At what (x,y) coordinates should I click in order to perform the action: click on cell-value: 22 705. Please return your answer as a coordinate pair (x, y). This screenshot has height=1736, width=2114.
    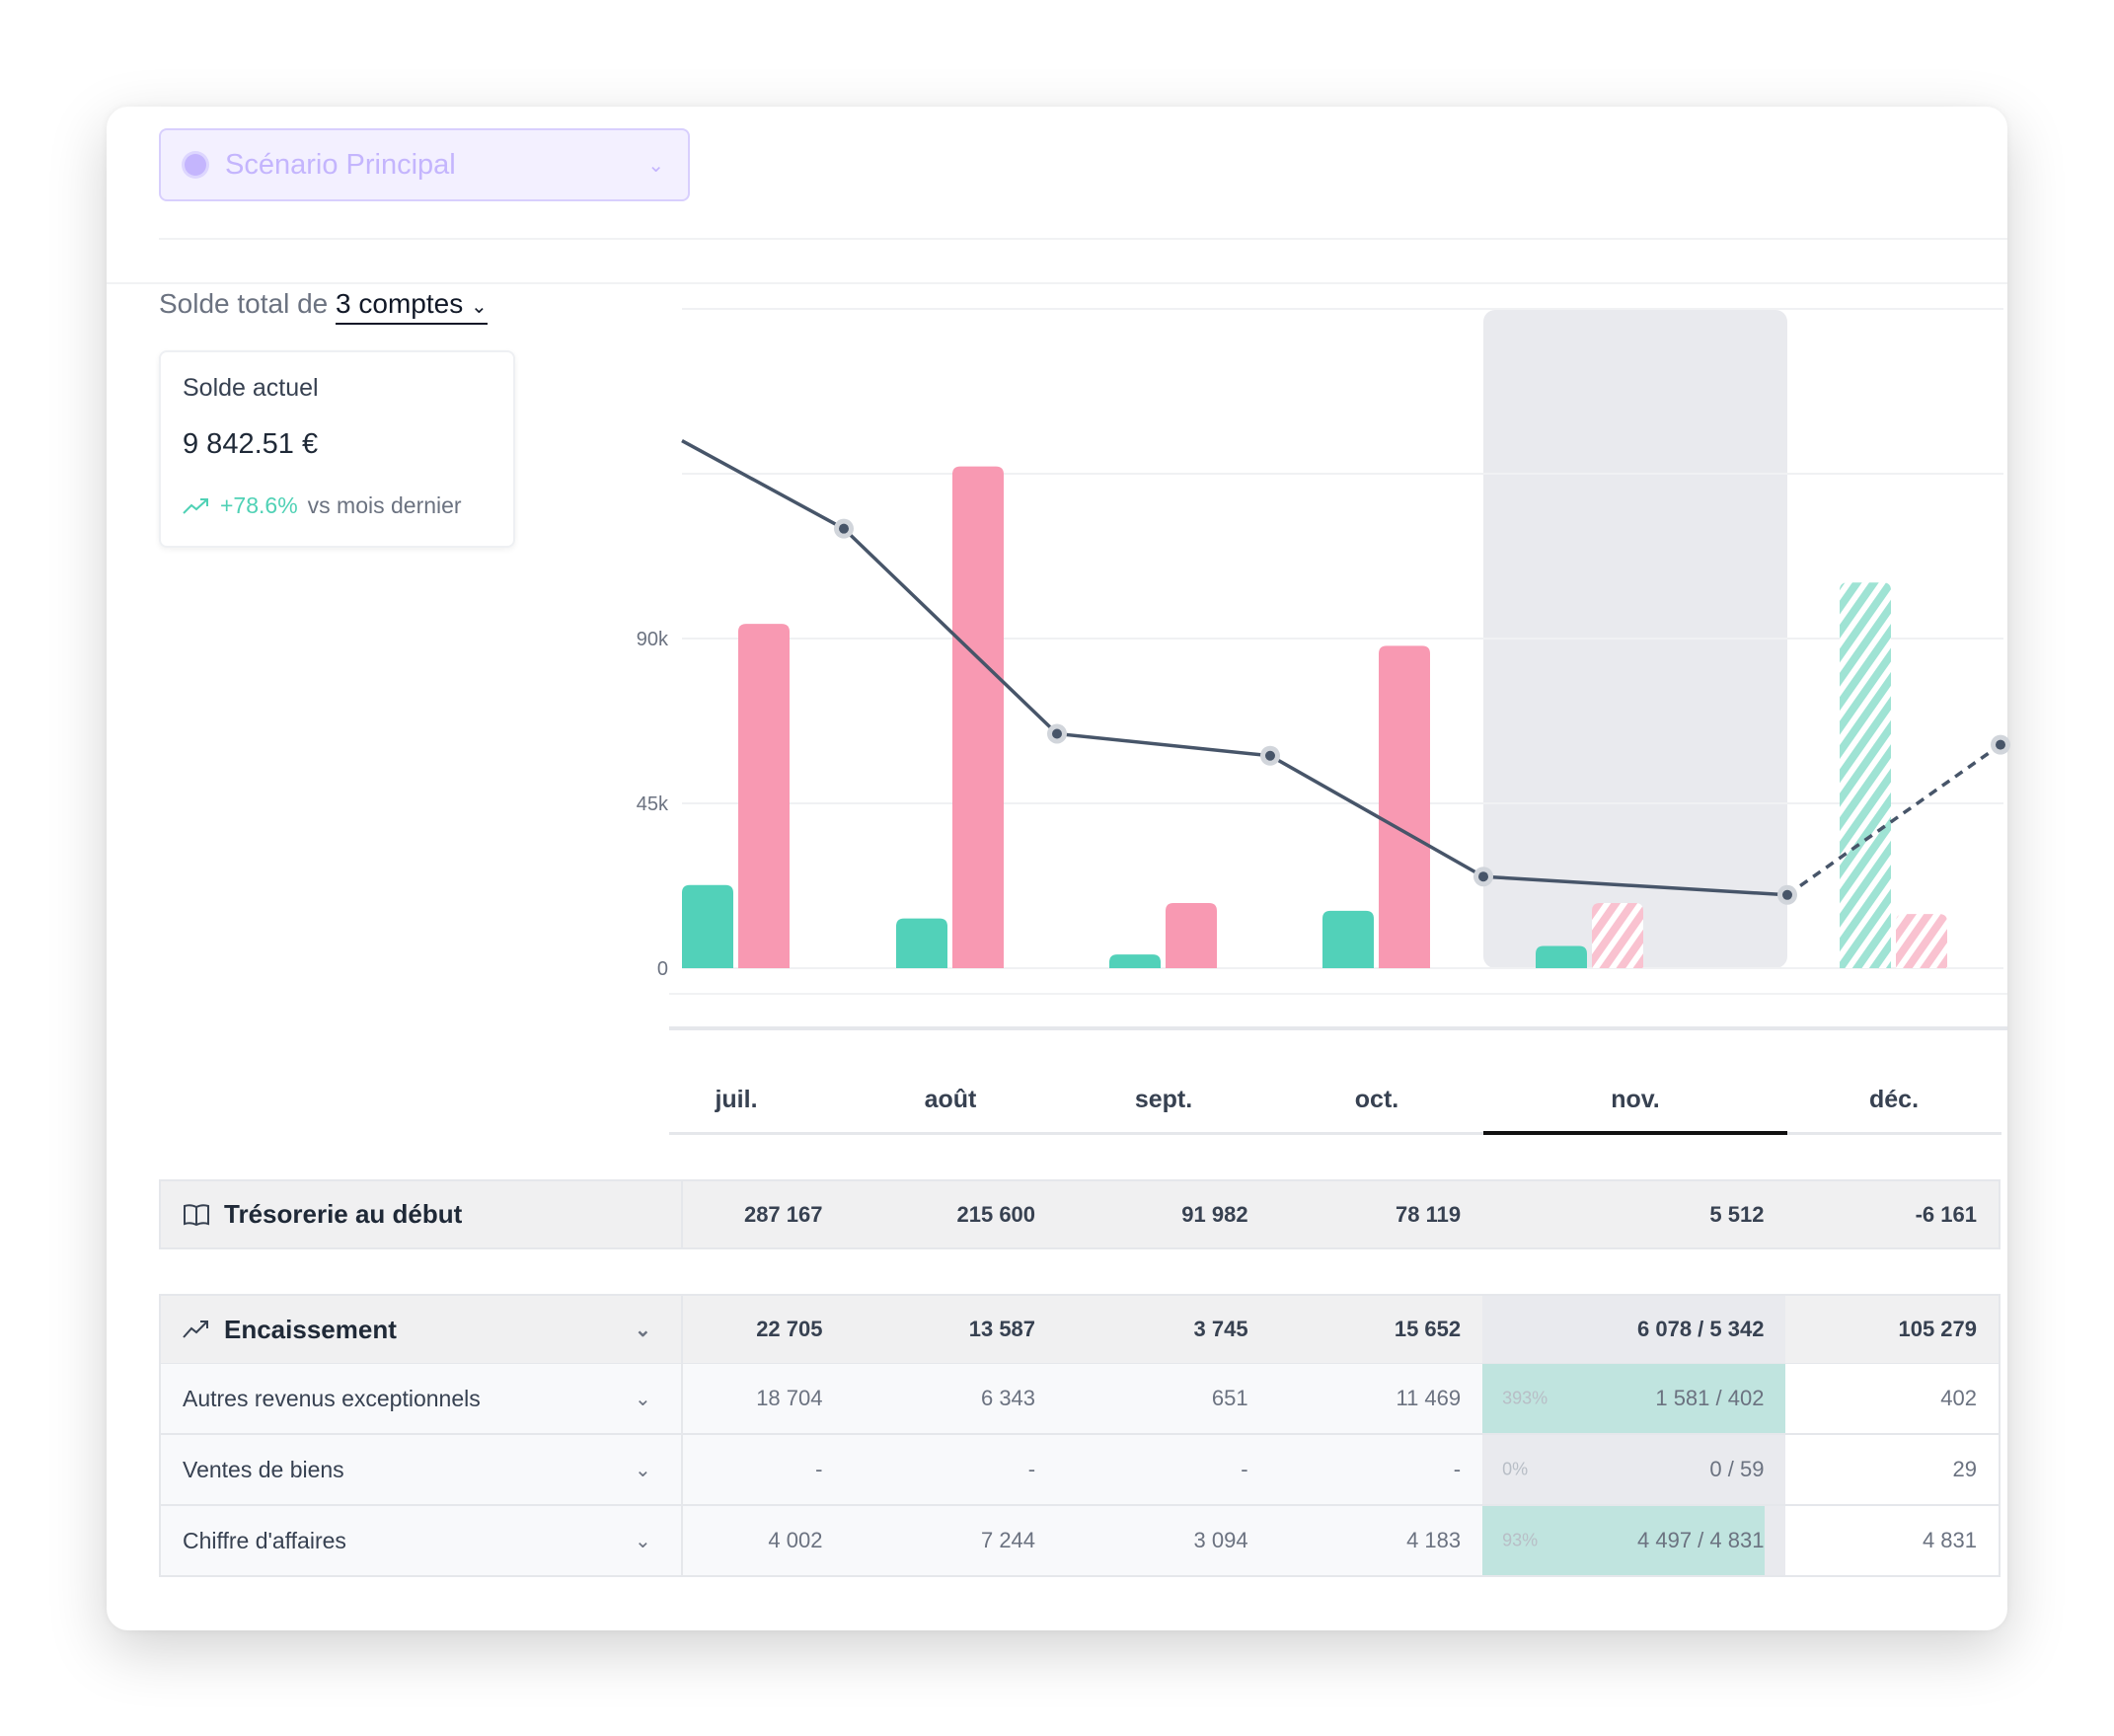
    Looking at the image, I should click on (790, 1329).